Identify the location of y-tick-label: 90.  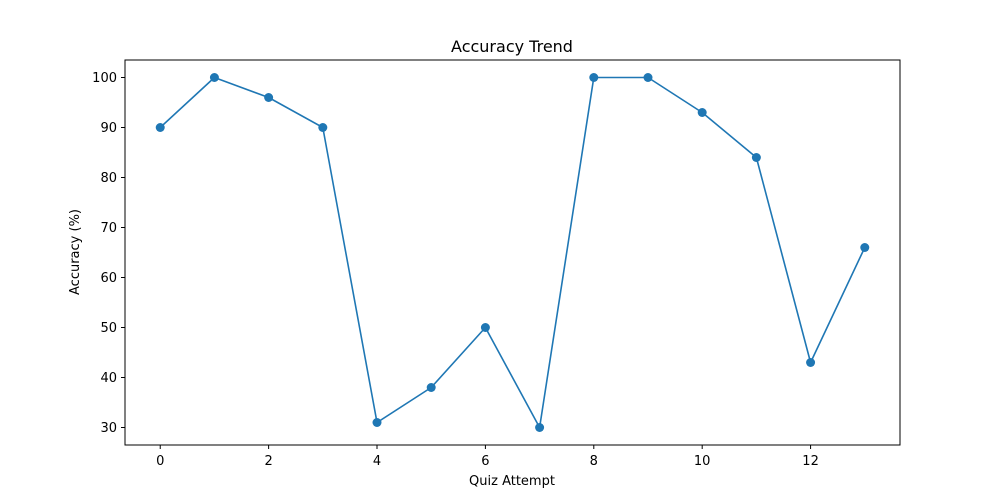
(108, 128).